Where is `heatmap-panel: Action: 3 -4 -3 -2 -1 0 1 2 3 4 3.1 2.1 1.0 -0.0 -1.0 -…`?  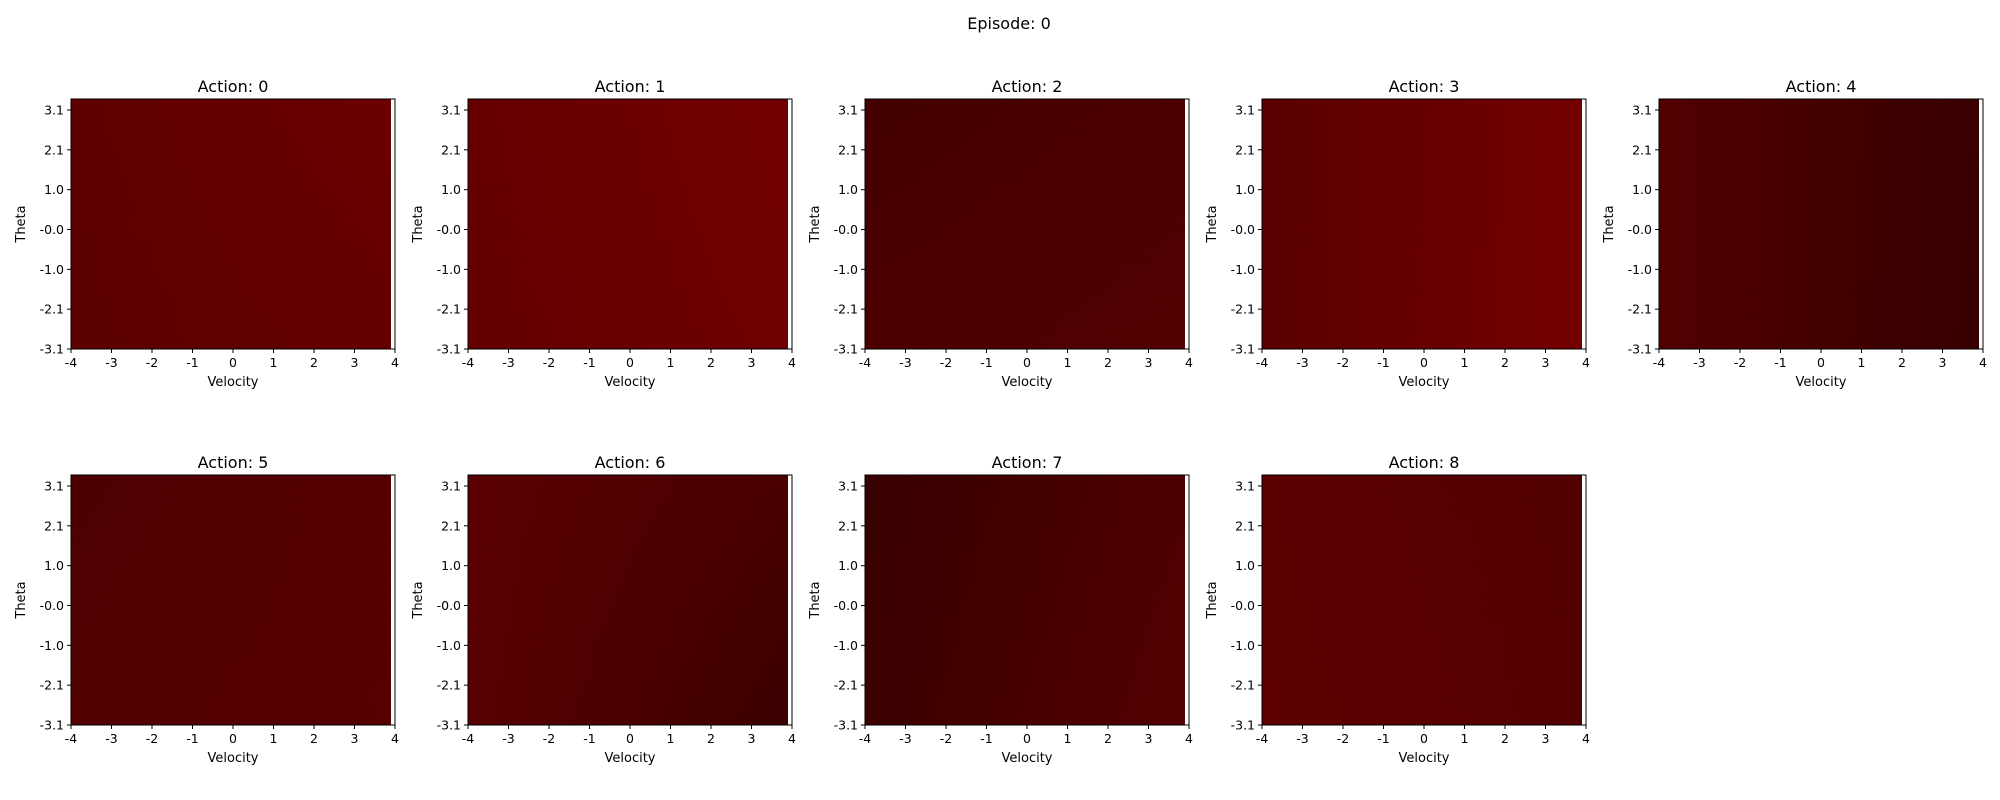
heatmap-panel: Action: 3 -4 -3 -2 -1 0 1 2 3 4 3.1 2.1 1.0 -0.0 -1.0 -… is located at coordinates (1397, 233).